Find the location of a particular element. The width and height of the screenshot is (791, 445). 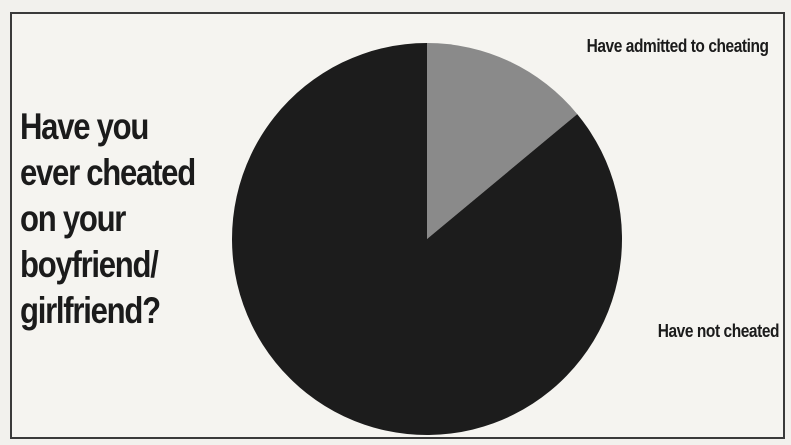

title-line-5: girlfriend? is located at coordinates (90, 310).